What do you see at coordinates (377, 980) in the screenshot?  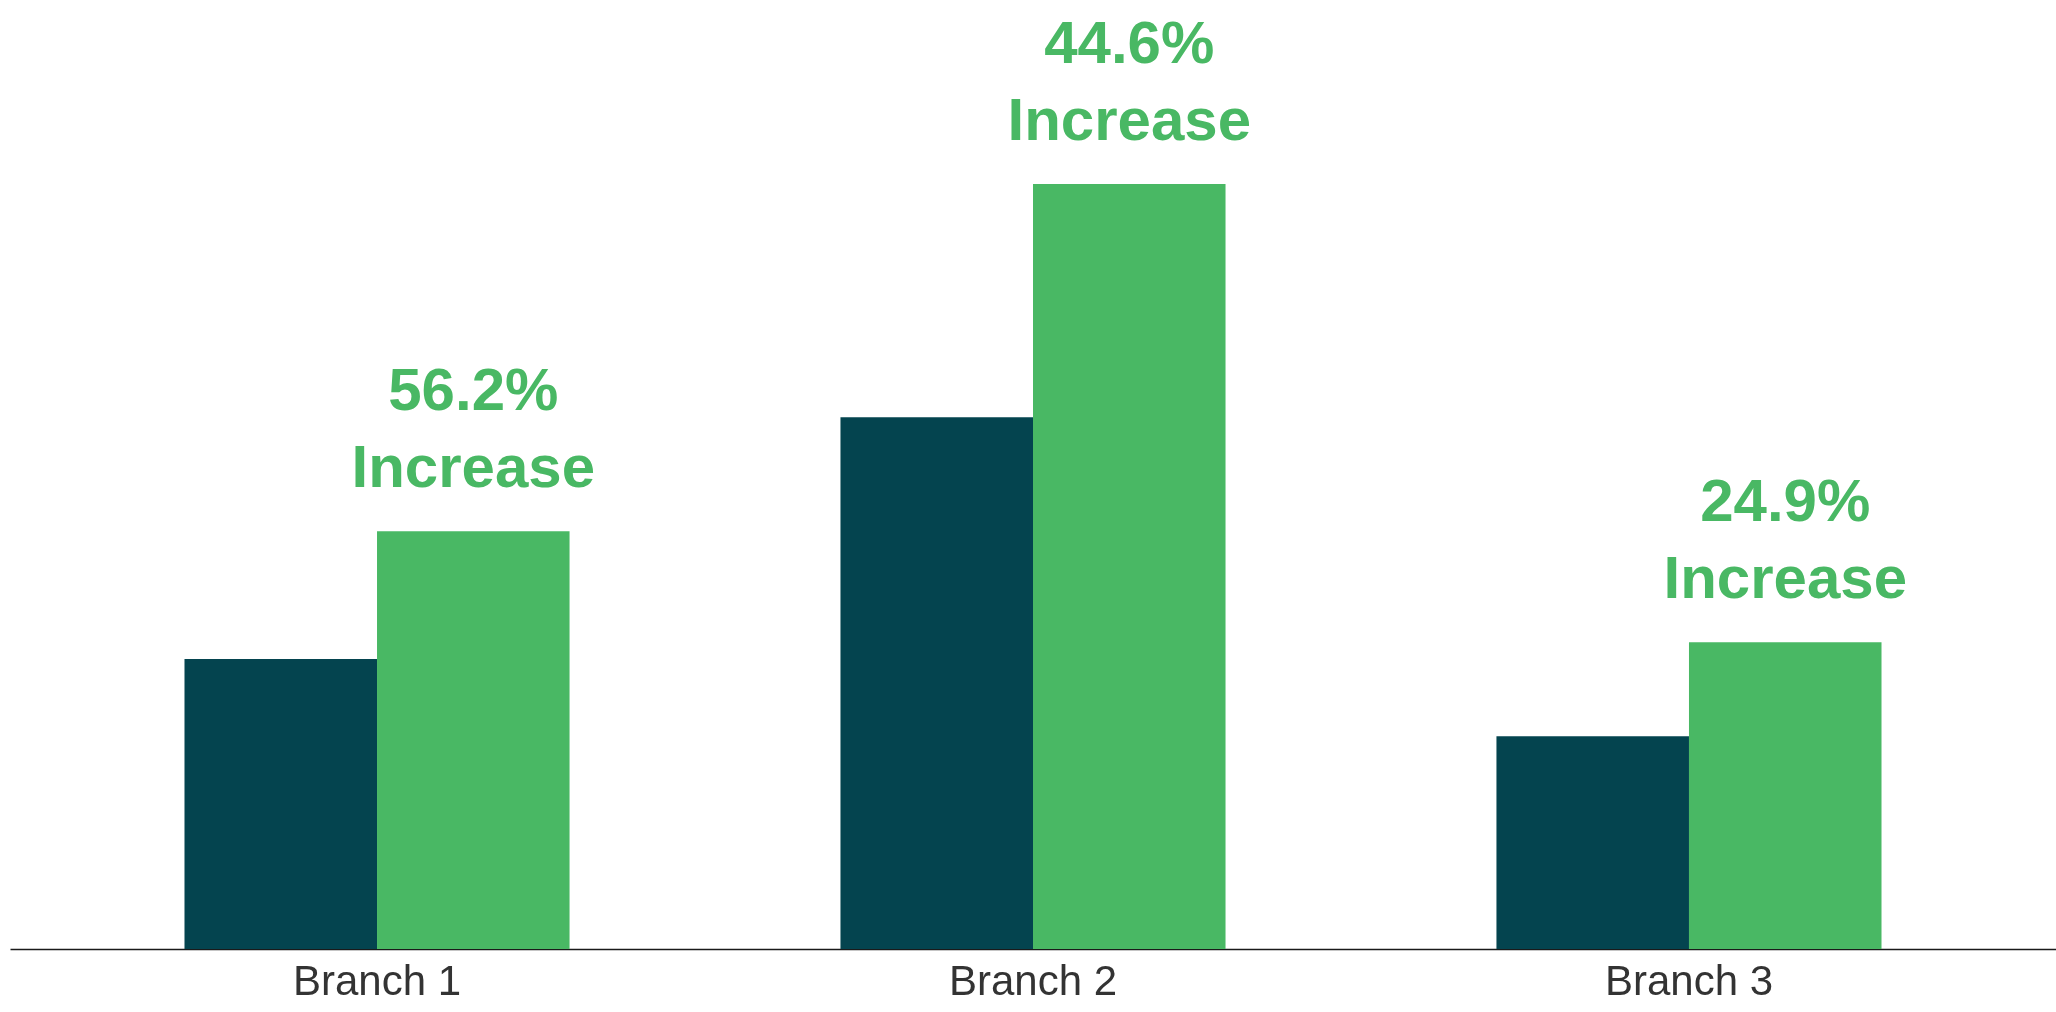 I see `x-tick-label: Branch 1` at bounding box center [377, 980].